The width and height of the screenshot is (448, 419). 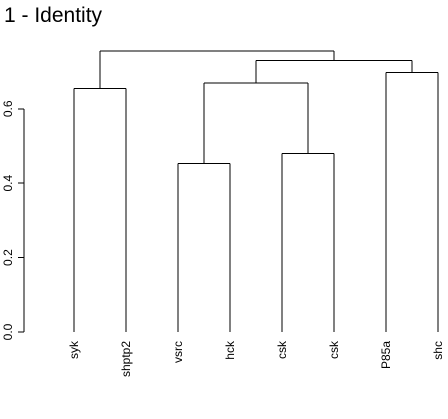 I want to click on leaf-label: syk, so click(x=74, y=349).